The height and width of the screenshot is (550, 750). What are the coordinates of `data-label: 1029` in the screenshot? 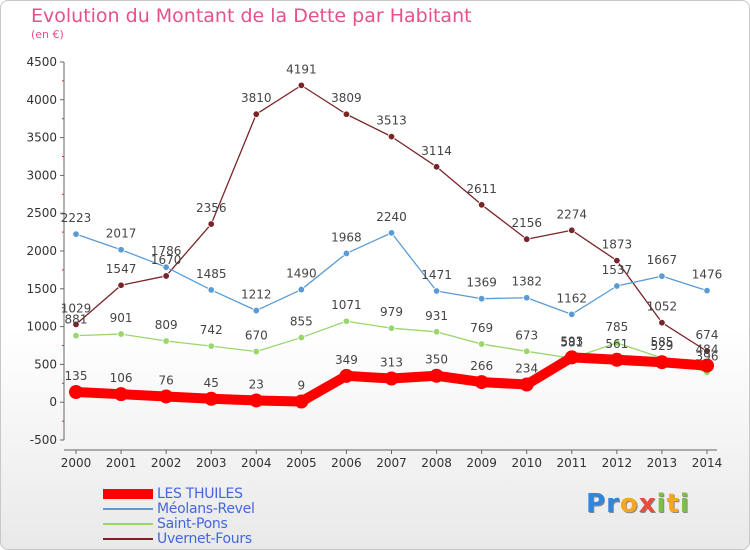 It's located at (76, 308).